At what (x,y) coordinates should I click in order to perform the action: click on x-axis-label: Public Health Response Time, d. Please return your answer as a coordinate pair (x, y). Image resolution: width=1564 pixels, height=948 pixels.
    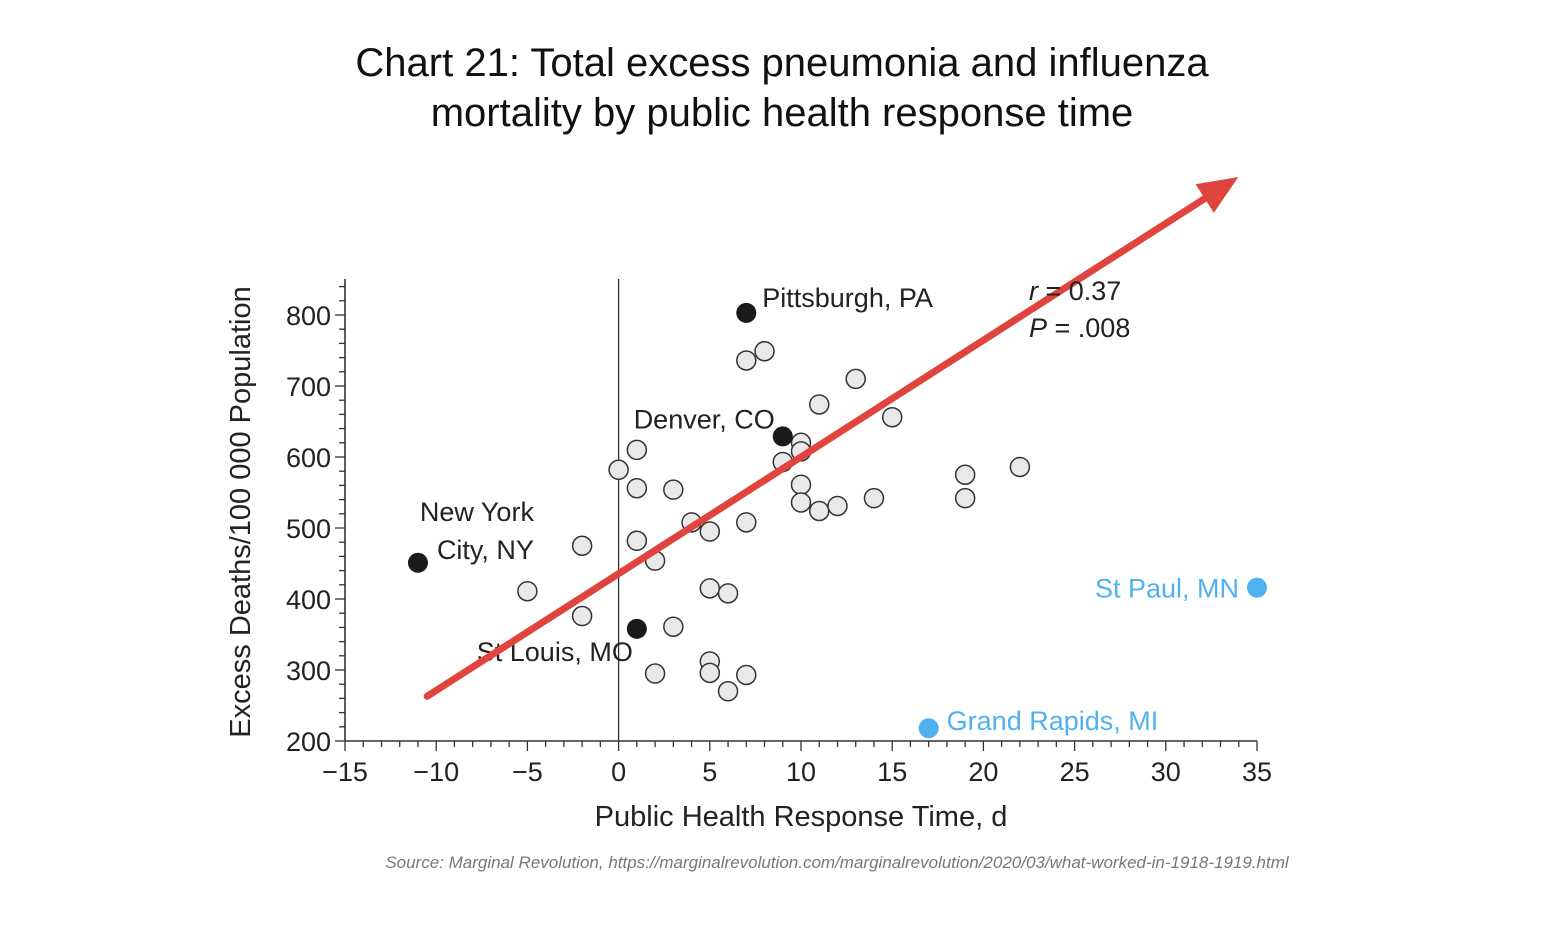
    Looking at the image, I should click on (801, 817).